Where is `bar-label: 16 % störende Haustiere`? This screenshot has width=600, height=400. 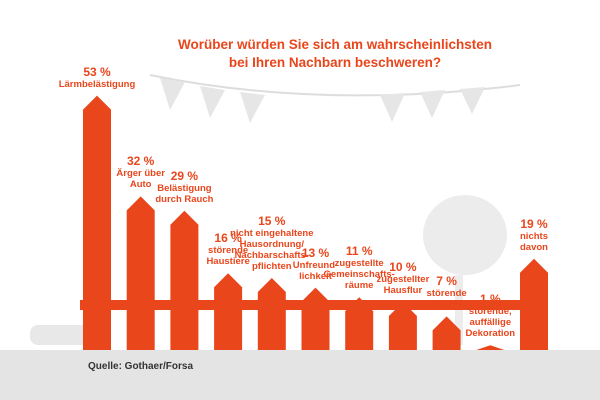 bar-label: 16 % störende Haustiere is located at coordinates (228, 249).